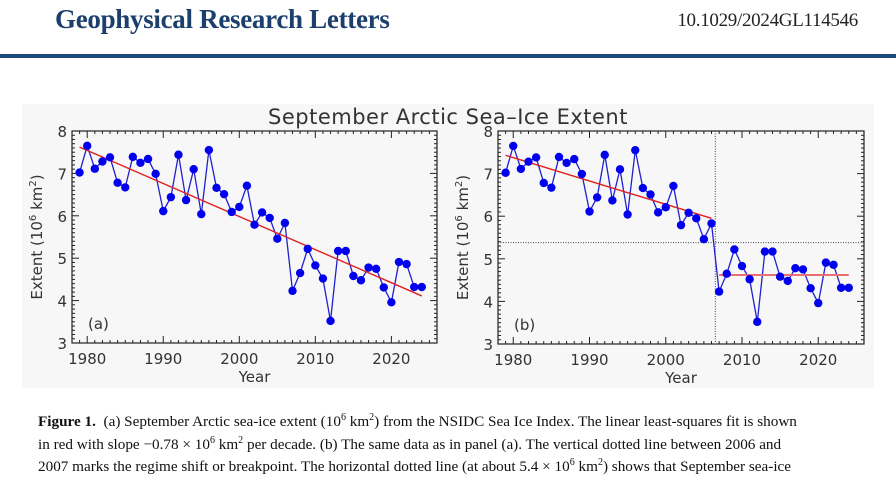  What do you see at coordinates (459, 184) in the screenshot?
I see `y-axis-label-sup: 2` at bounding box center [459, 184].